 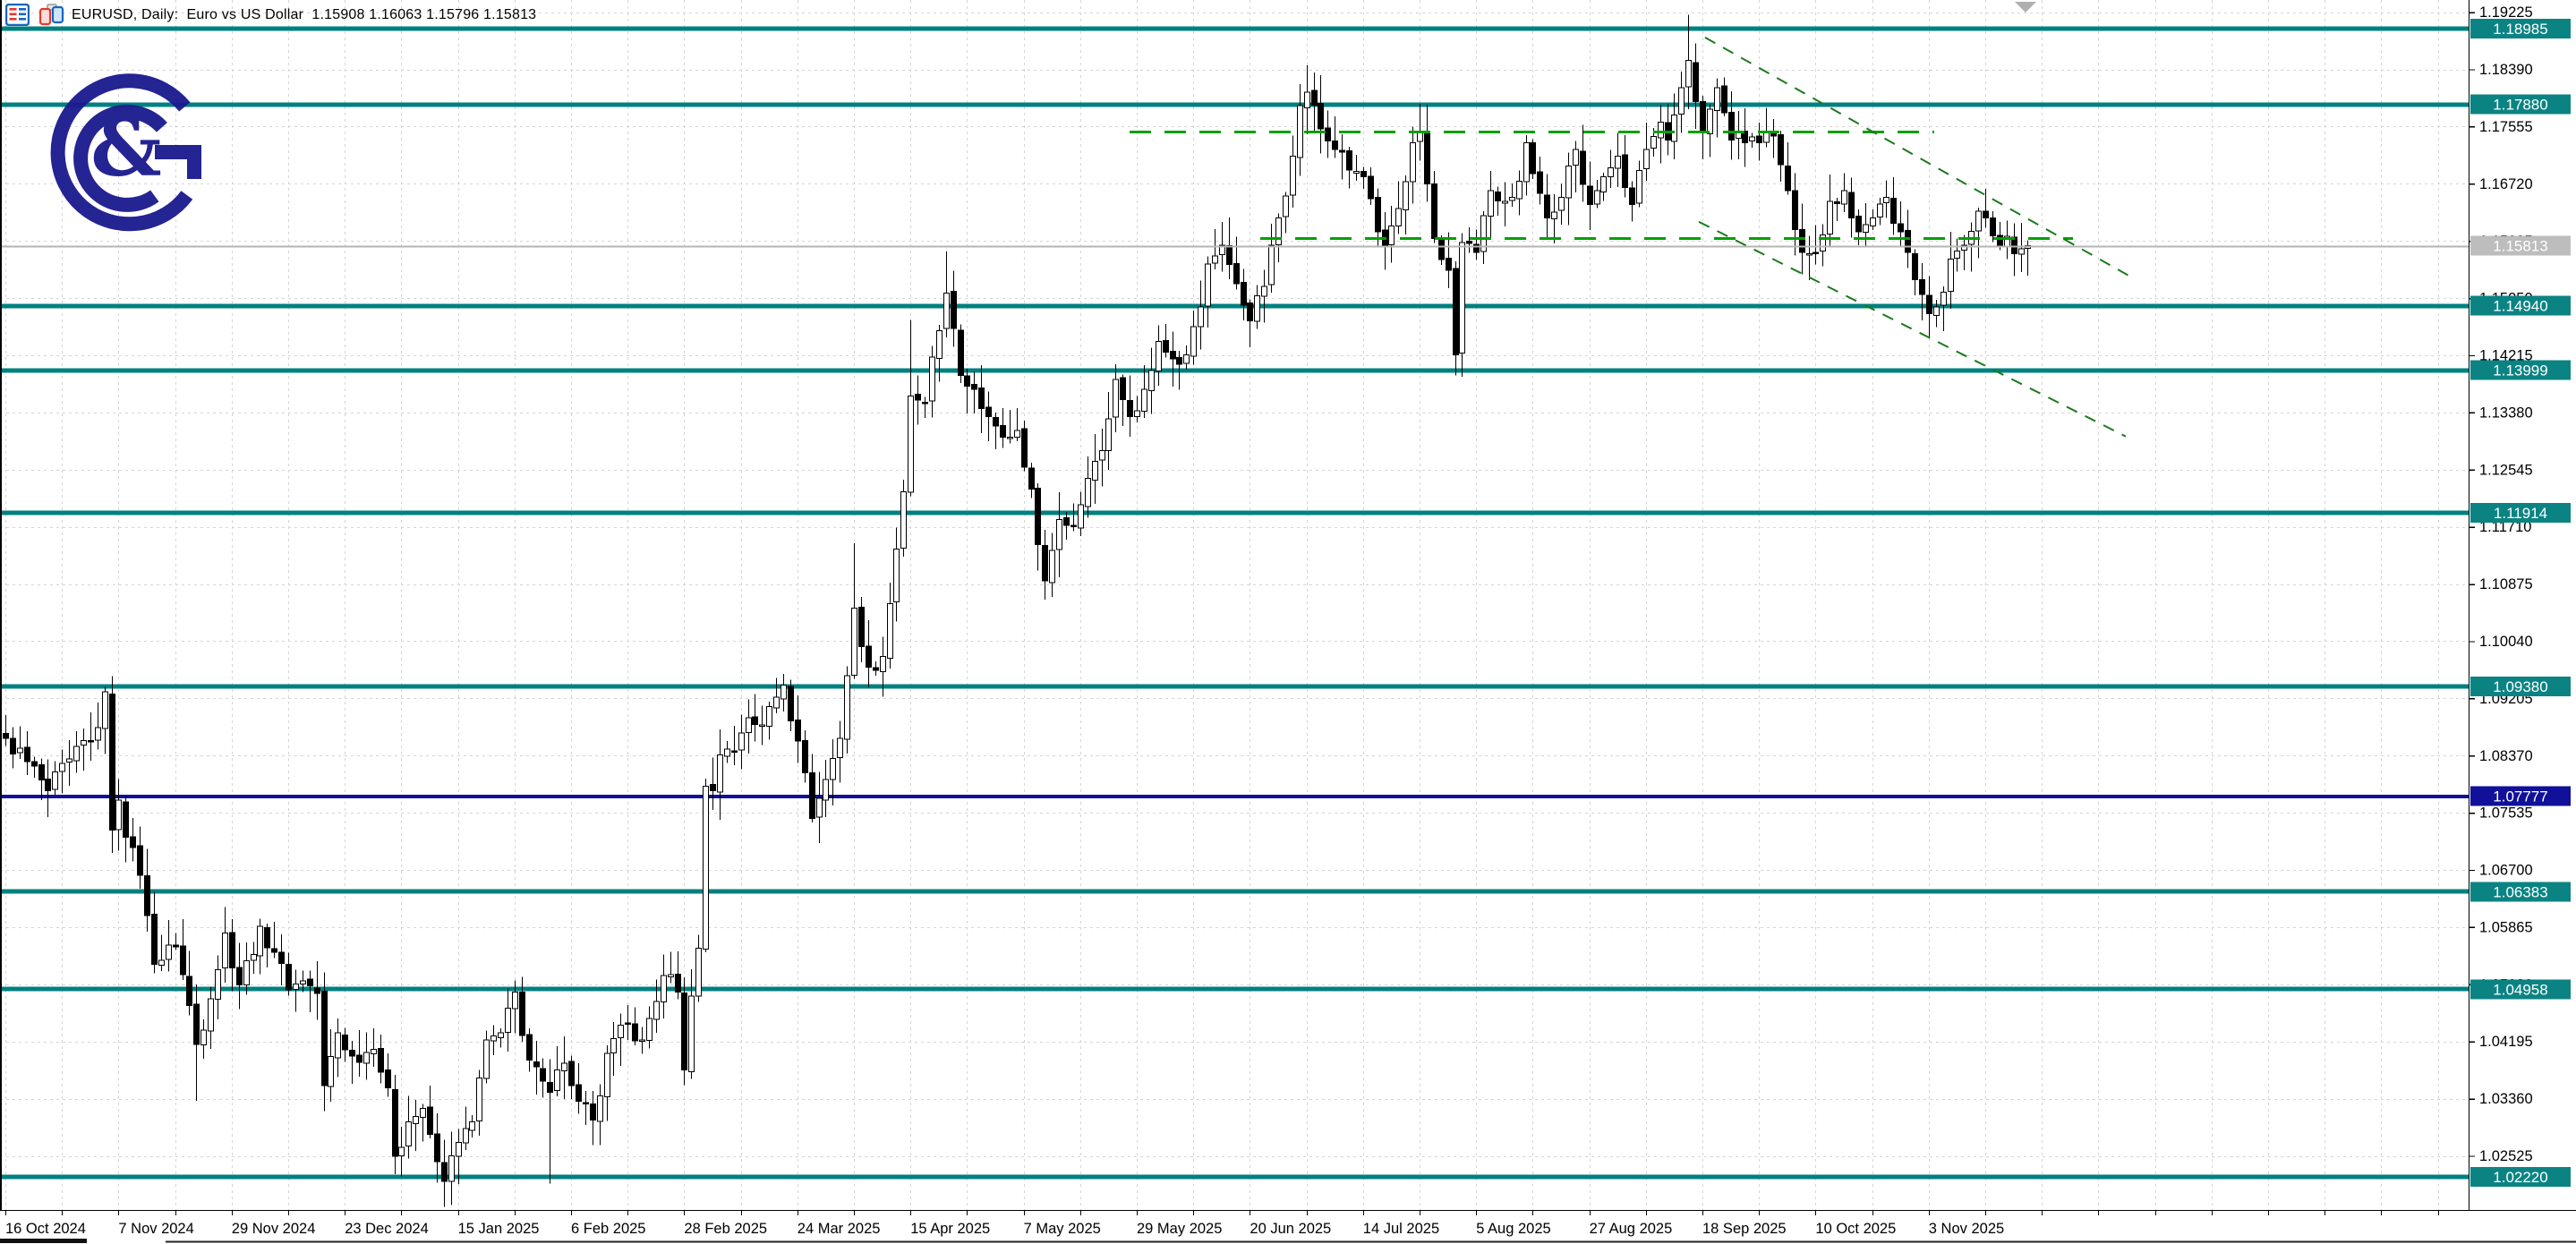 I want to click on price-axis-area, so click(x=2522, y=622).